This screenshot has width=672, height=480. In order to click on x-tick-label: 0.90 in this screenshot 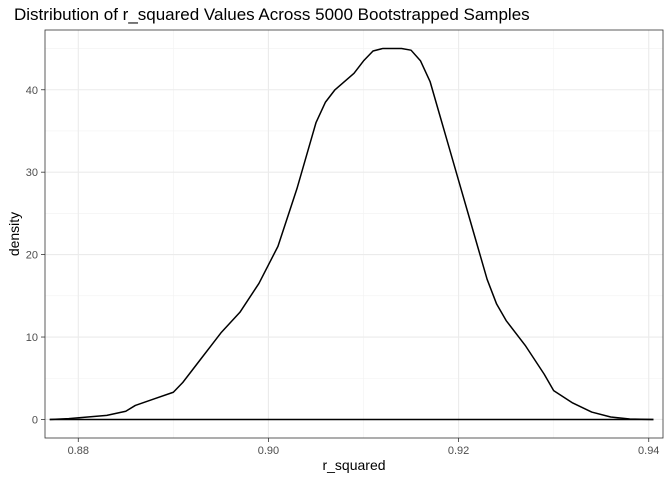, I will do `click(268, 451)`.